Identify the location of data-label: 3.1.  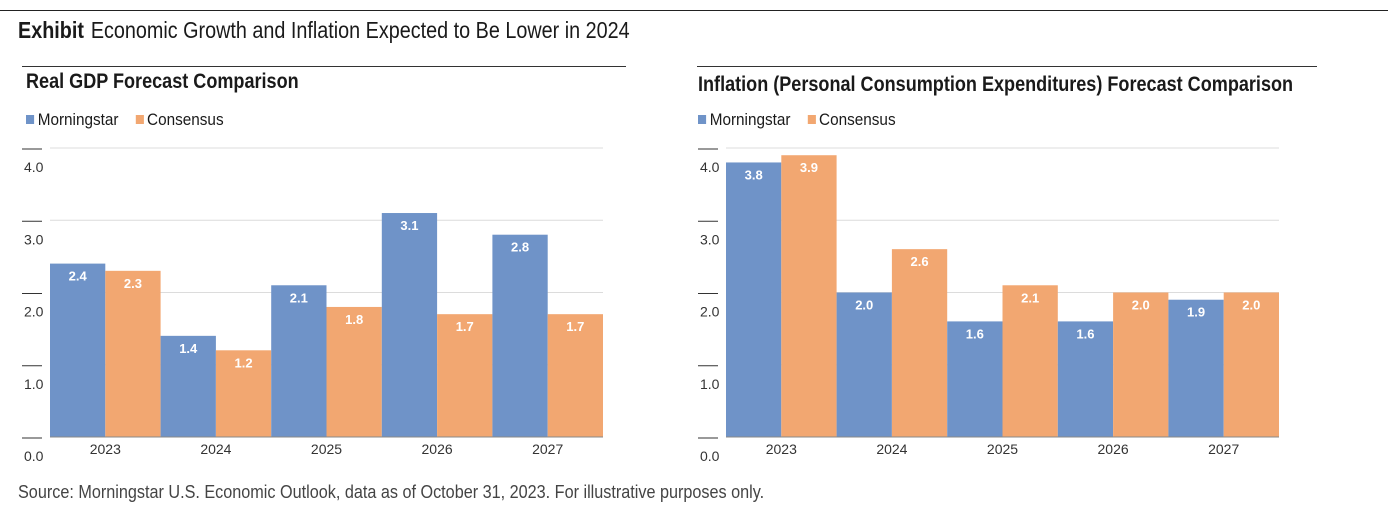
(409, 225).